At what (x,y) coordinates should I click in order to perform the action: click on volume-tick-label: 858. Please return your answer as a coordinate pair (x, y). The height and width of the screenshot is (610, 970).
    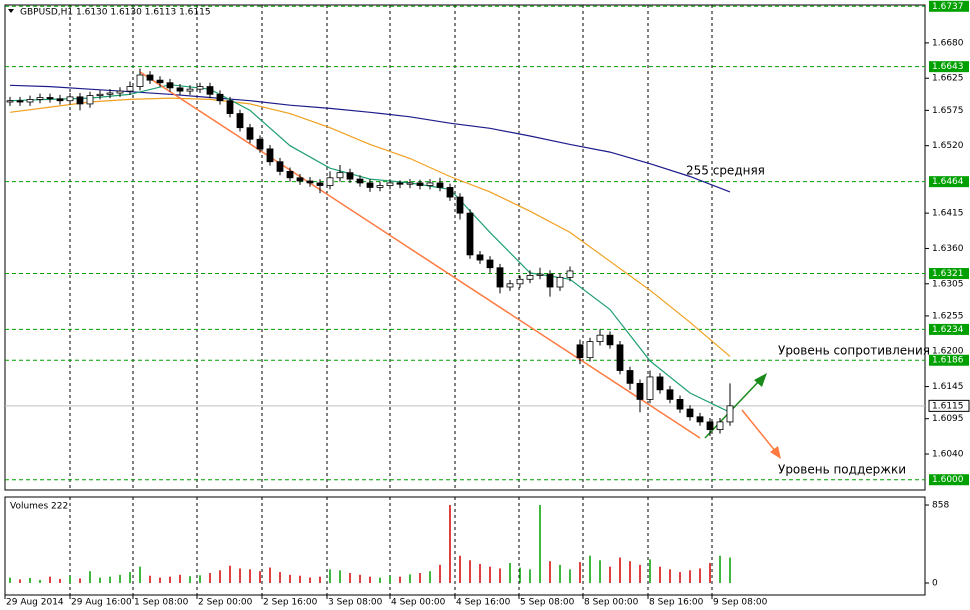
    Looking at the image, I should click on (940, 506).